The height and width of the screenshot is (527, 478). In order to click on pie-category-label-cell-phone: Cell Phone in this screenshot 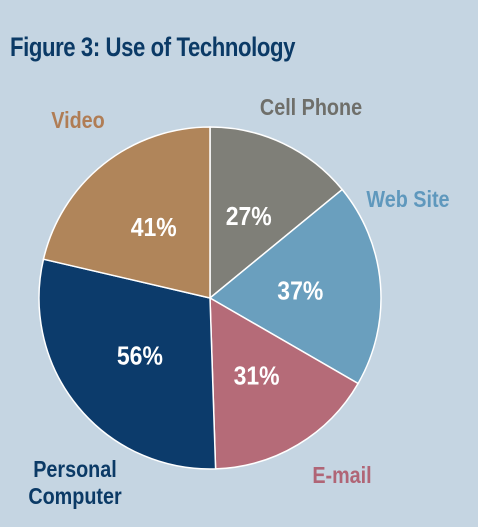, I will do `click(311, 108)`.